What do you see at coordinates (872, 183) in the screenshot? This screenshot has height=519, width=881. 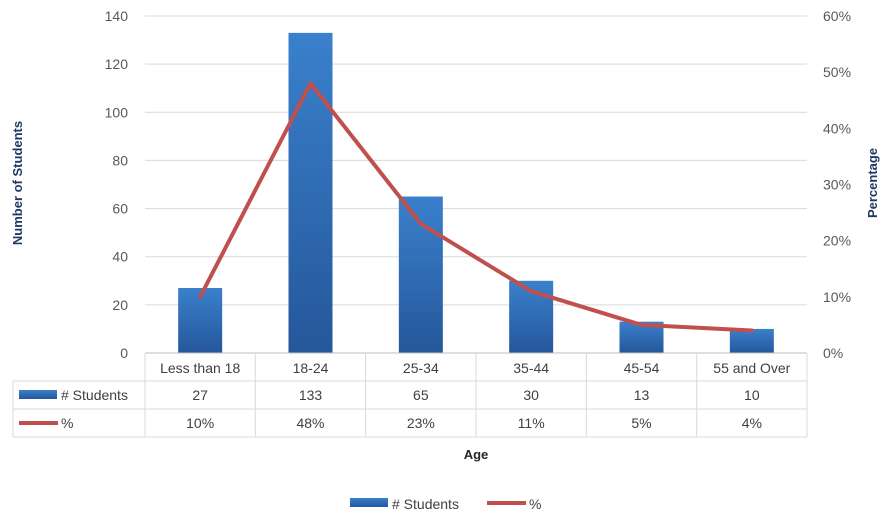 I see `y2-axis-title: Percentage` at bounding box center [872, 183].